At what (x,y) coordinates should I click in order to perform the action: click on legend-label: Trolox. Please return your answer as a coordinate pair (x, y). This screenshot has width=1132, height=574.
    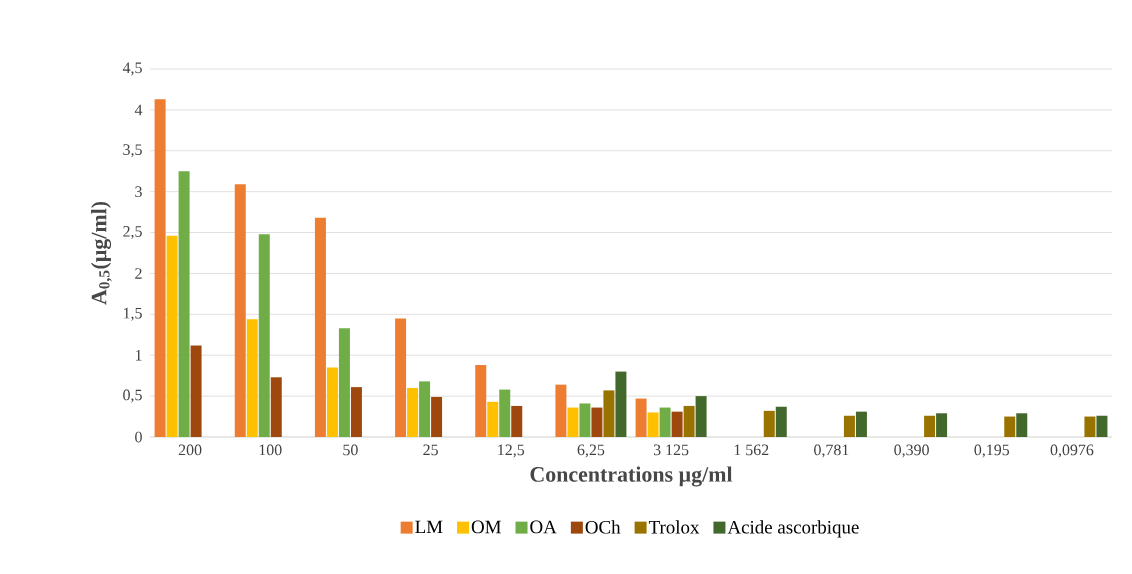
    Looking at the image, I should click on (674, 527).